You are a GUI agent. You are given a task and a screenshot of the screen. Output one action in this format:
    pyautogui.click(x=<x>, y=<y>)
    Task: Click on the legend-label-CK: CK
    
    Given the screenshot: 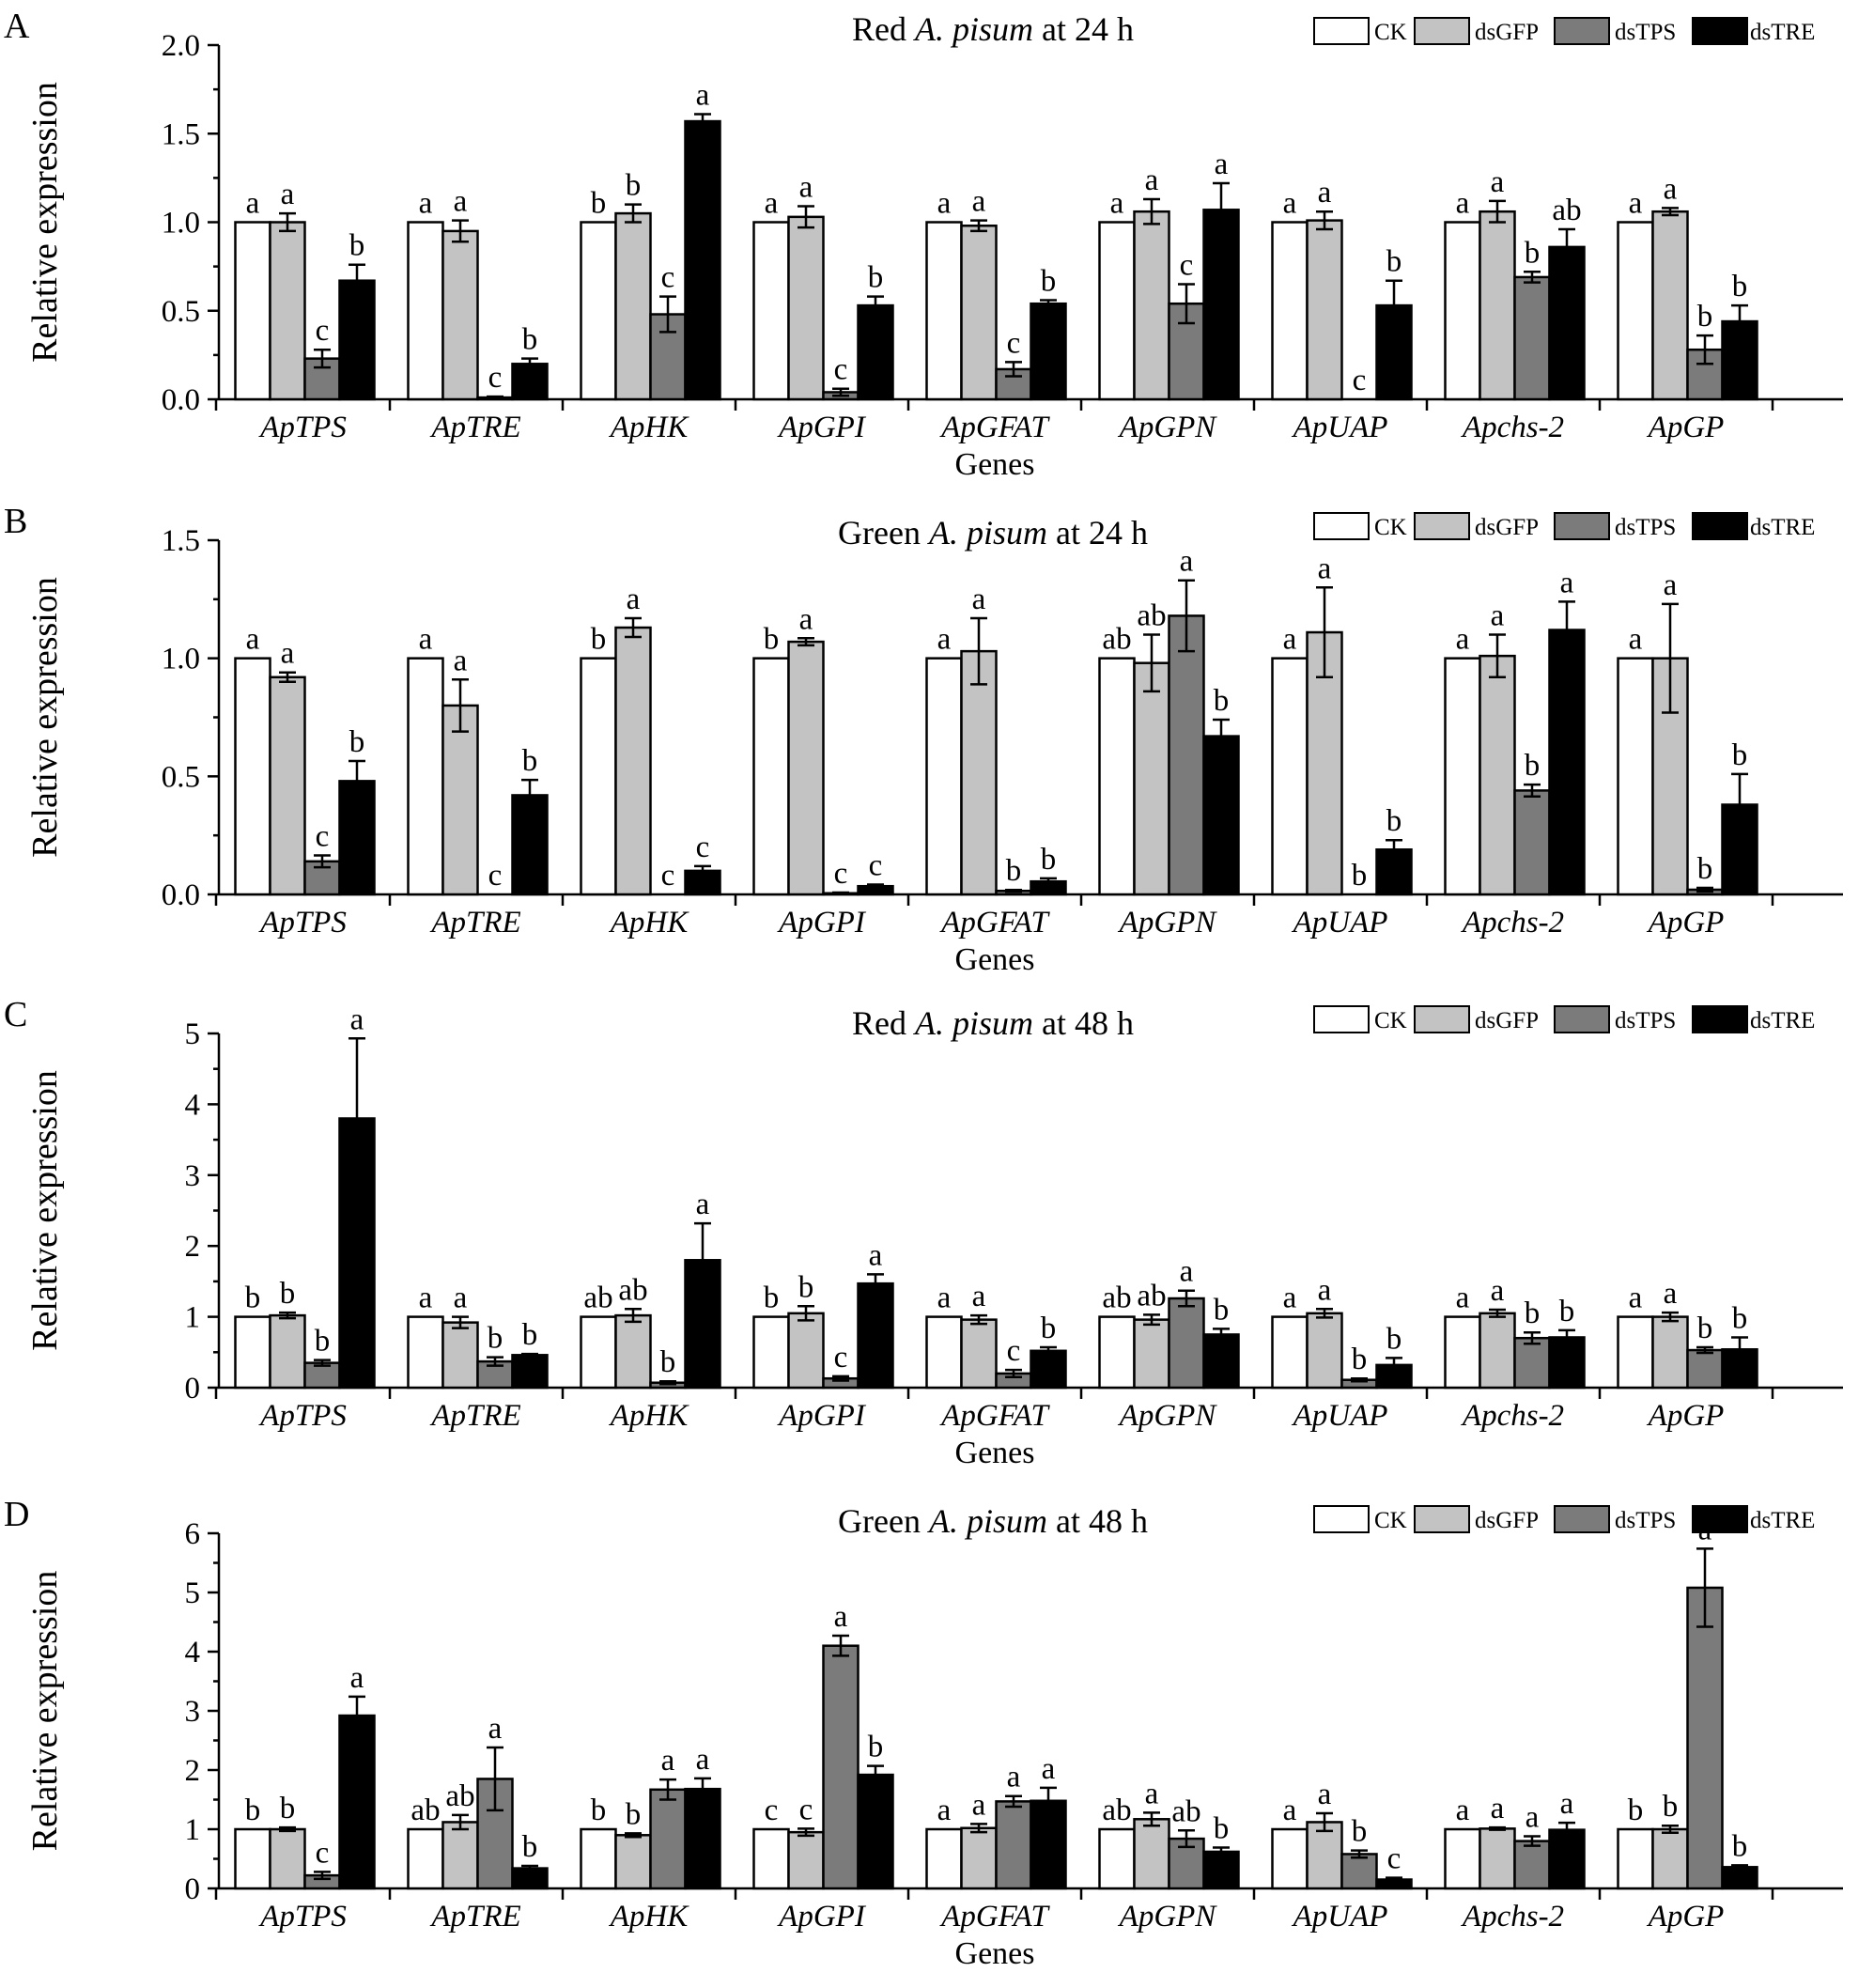 What is the action you would take?
    pyautogui.click(x=1390, y=527)
    